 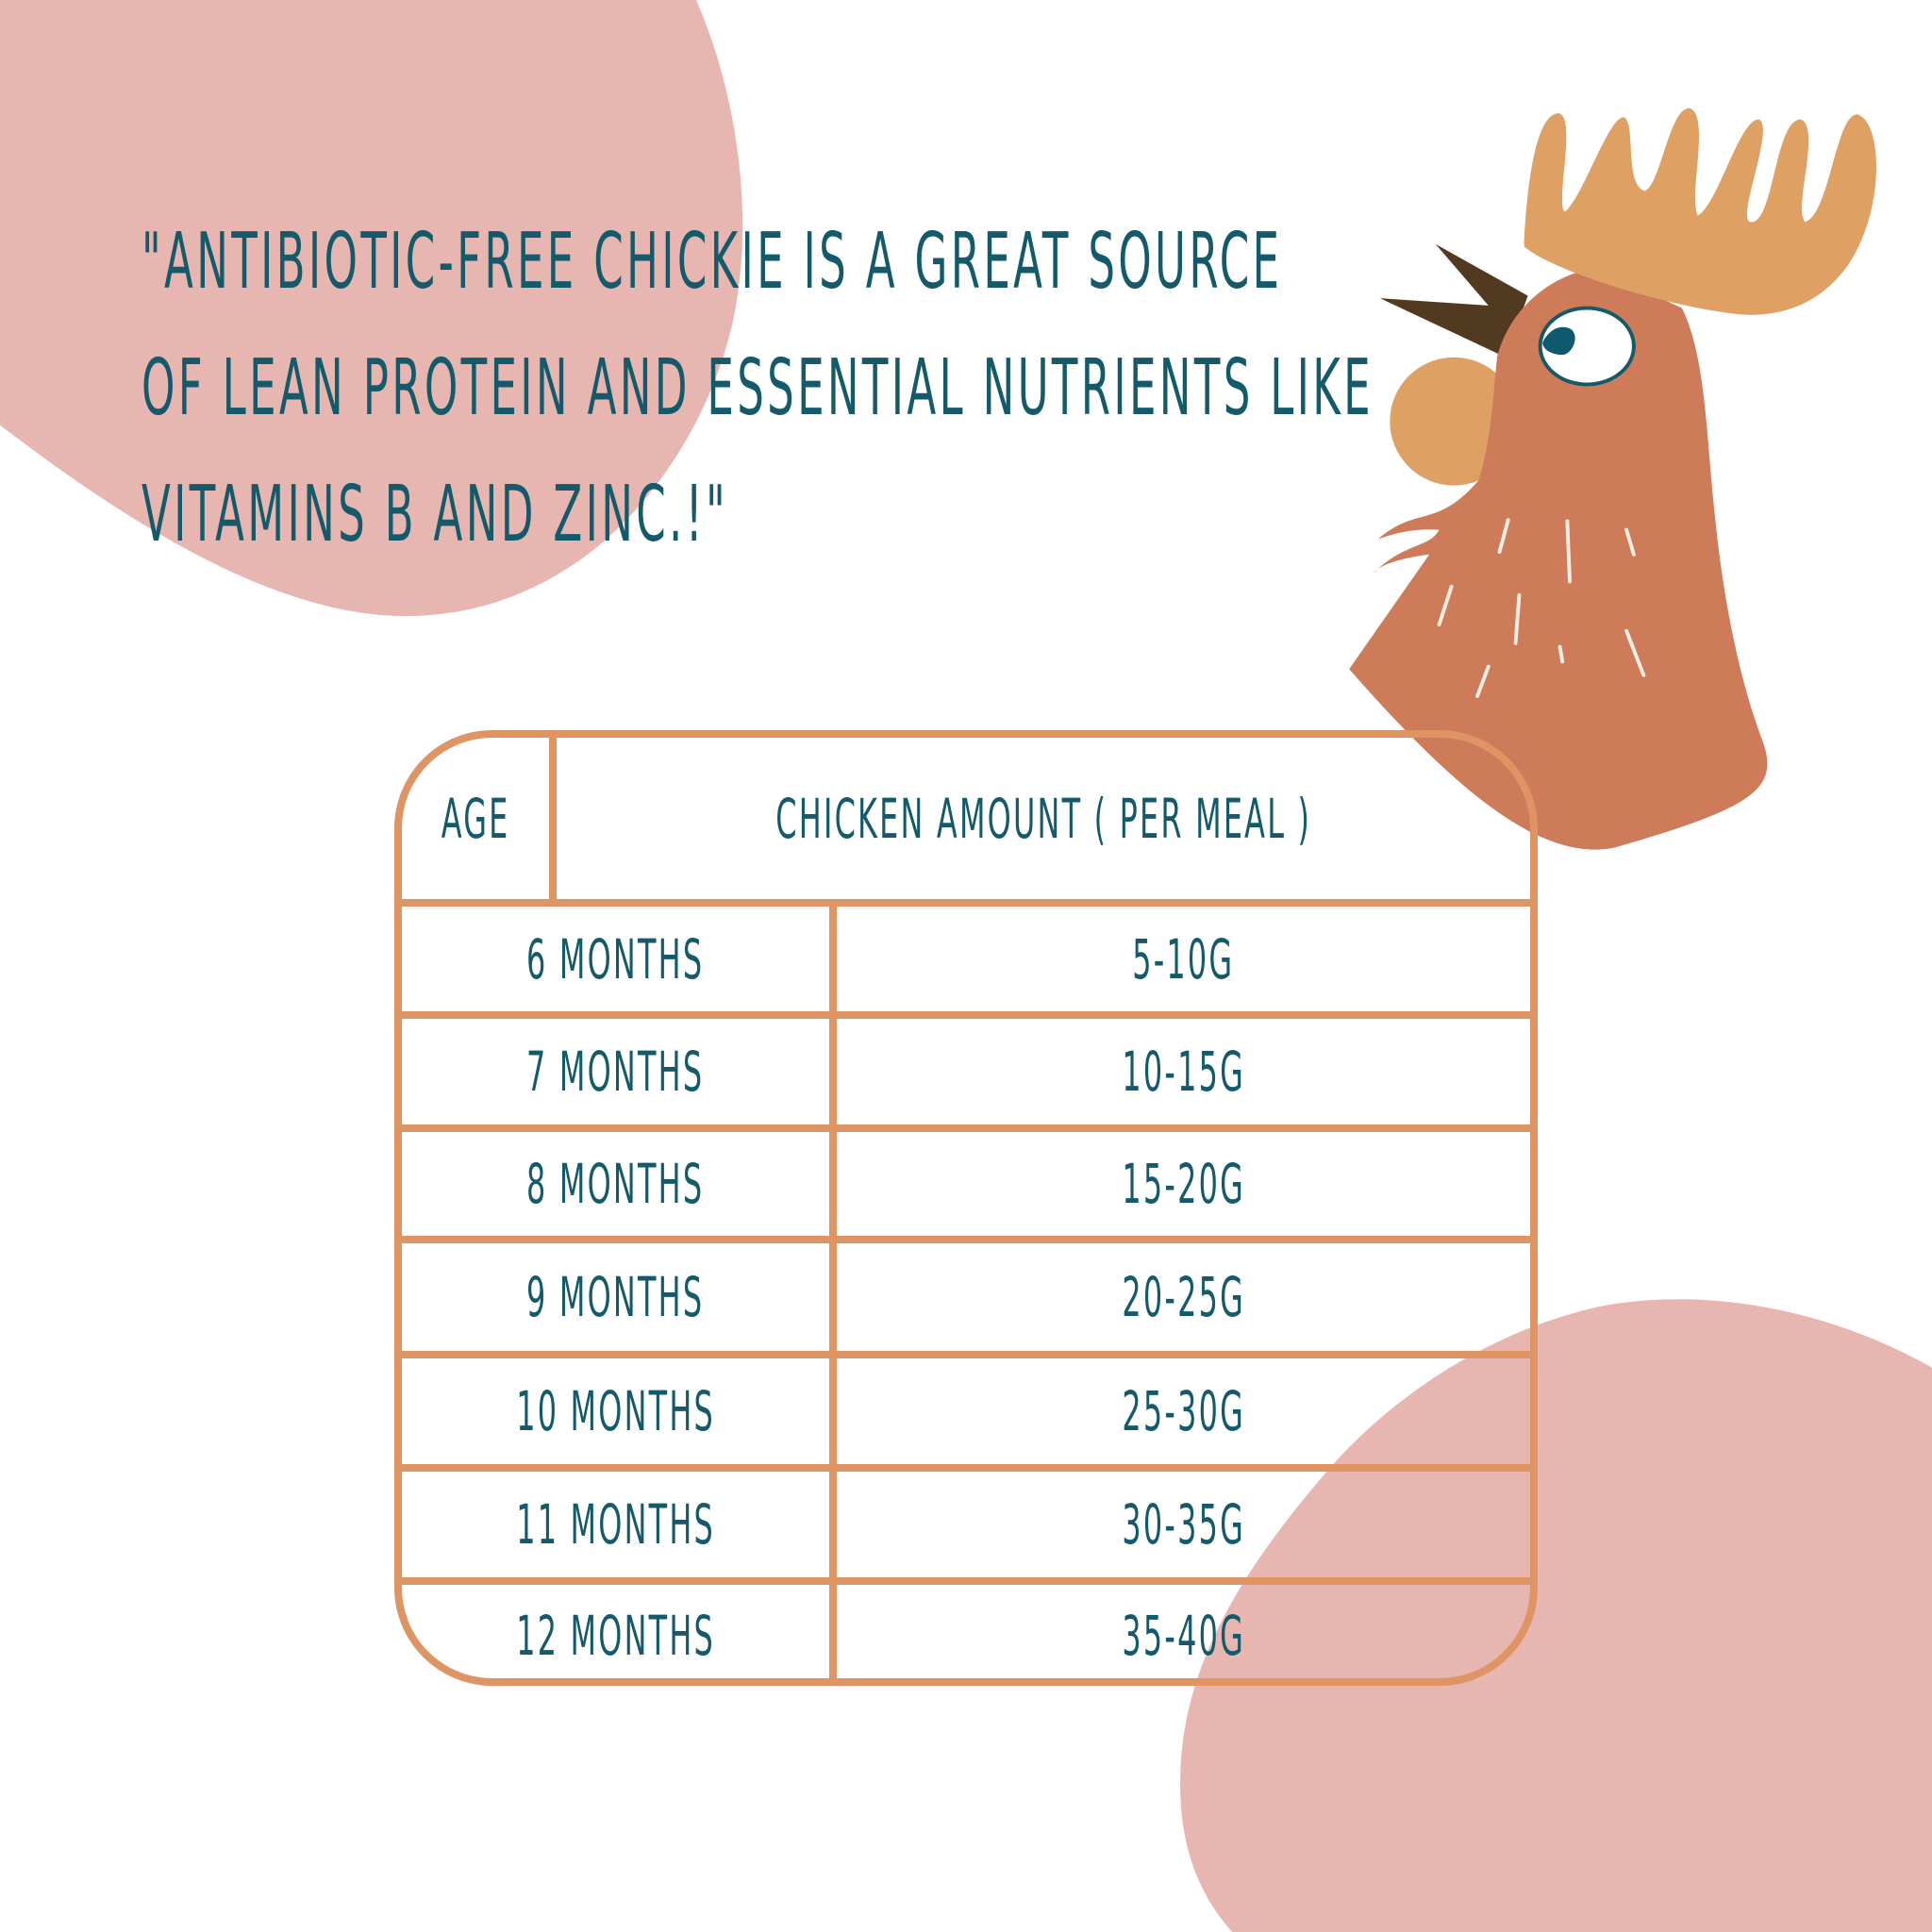 I want to click on amount-cell: 25-30G, so click(x=1184, y=1411).